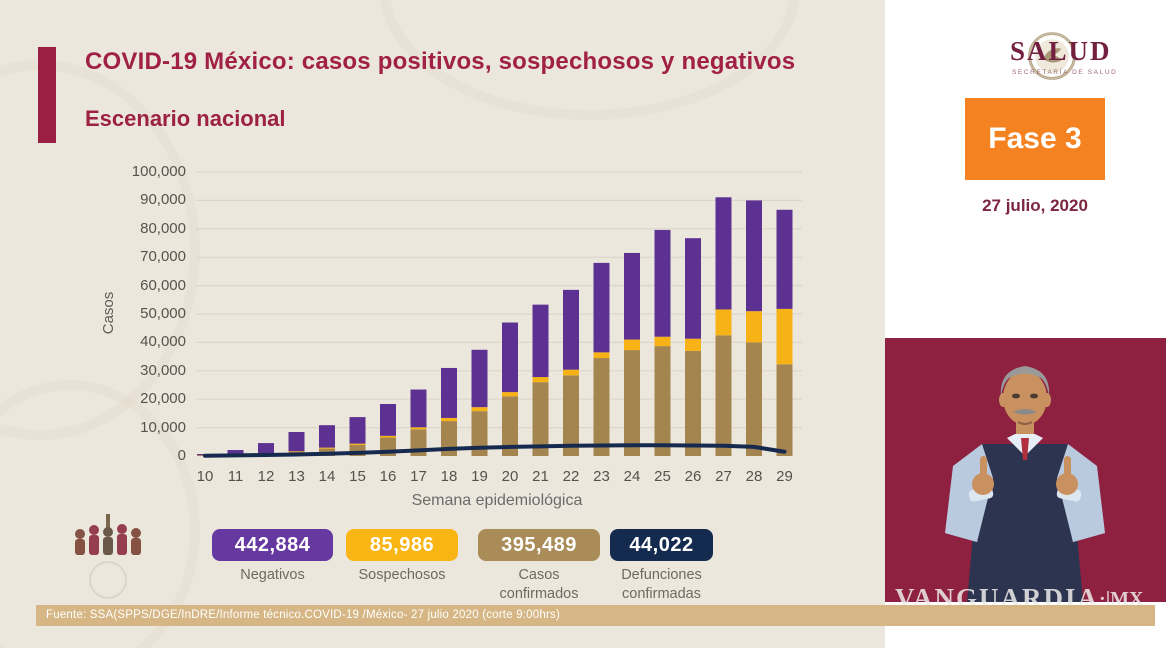  Describe the element at coordinates (661, 545) in the screenshot. I see `legend-badge-defunciones: 44,022` at that location.